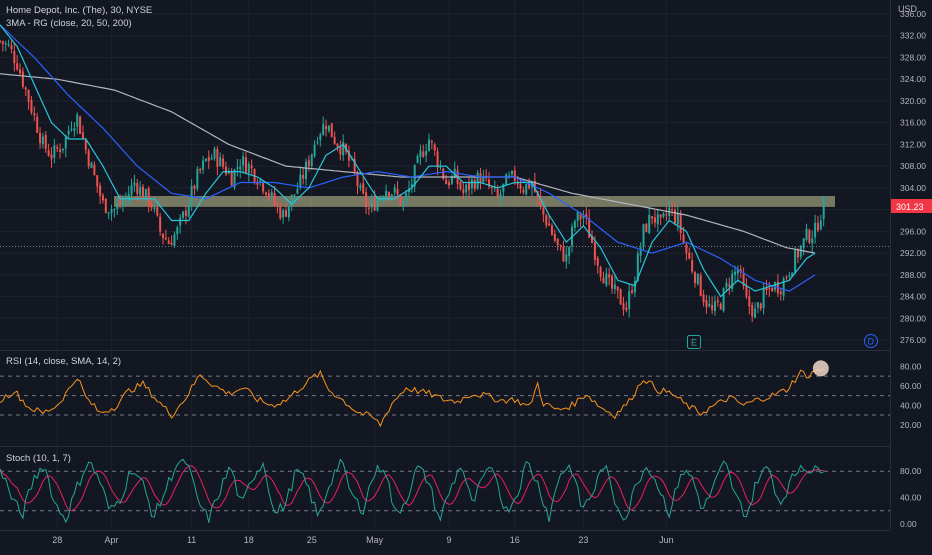 The height and width of the screenshot is (555, 932). What do you see at coordinates (69, 23) in the screenshot?
I see `ma-indicator-label: 3MA - RG (close, 20, 50, 200)` at bounding box center [69, 23].